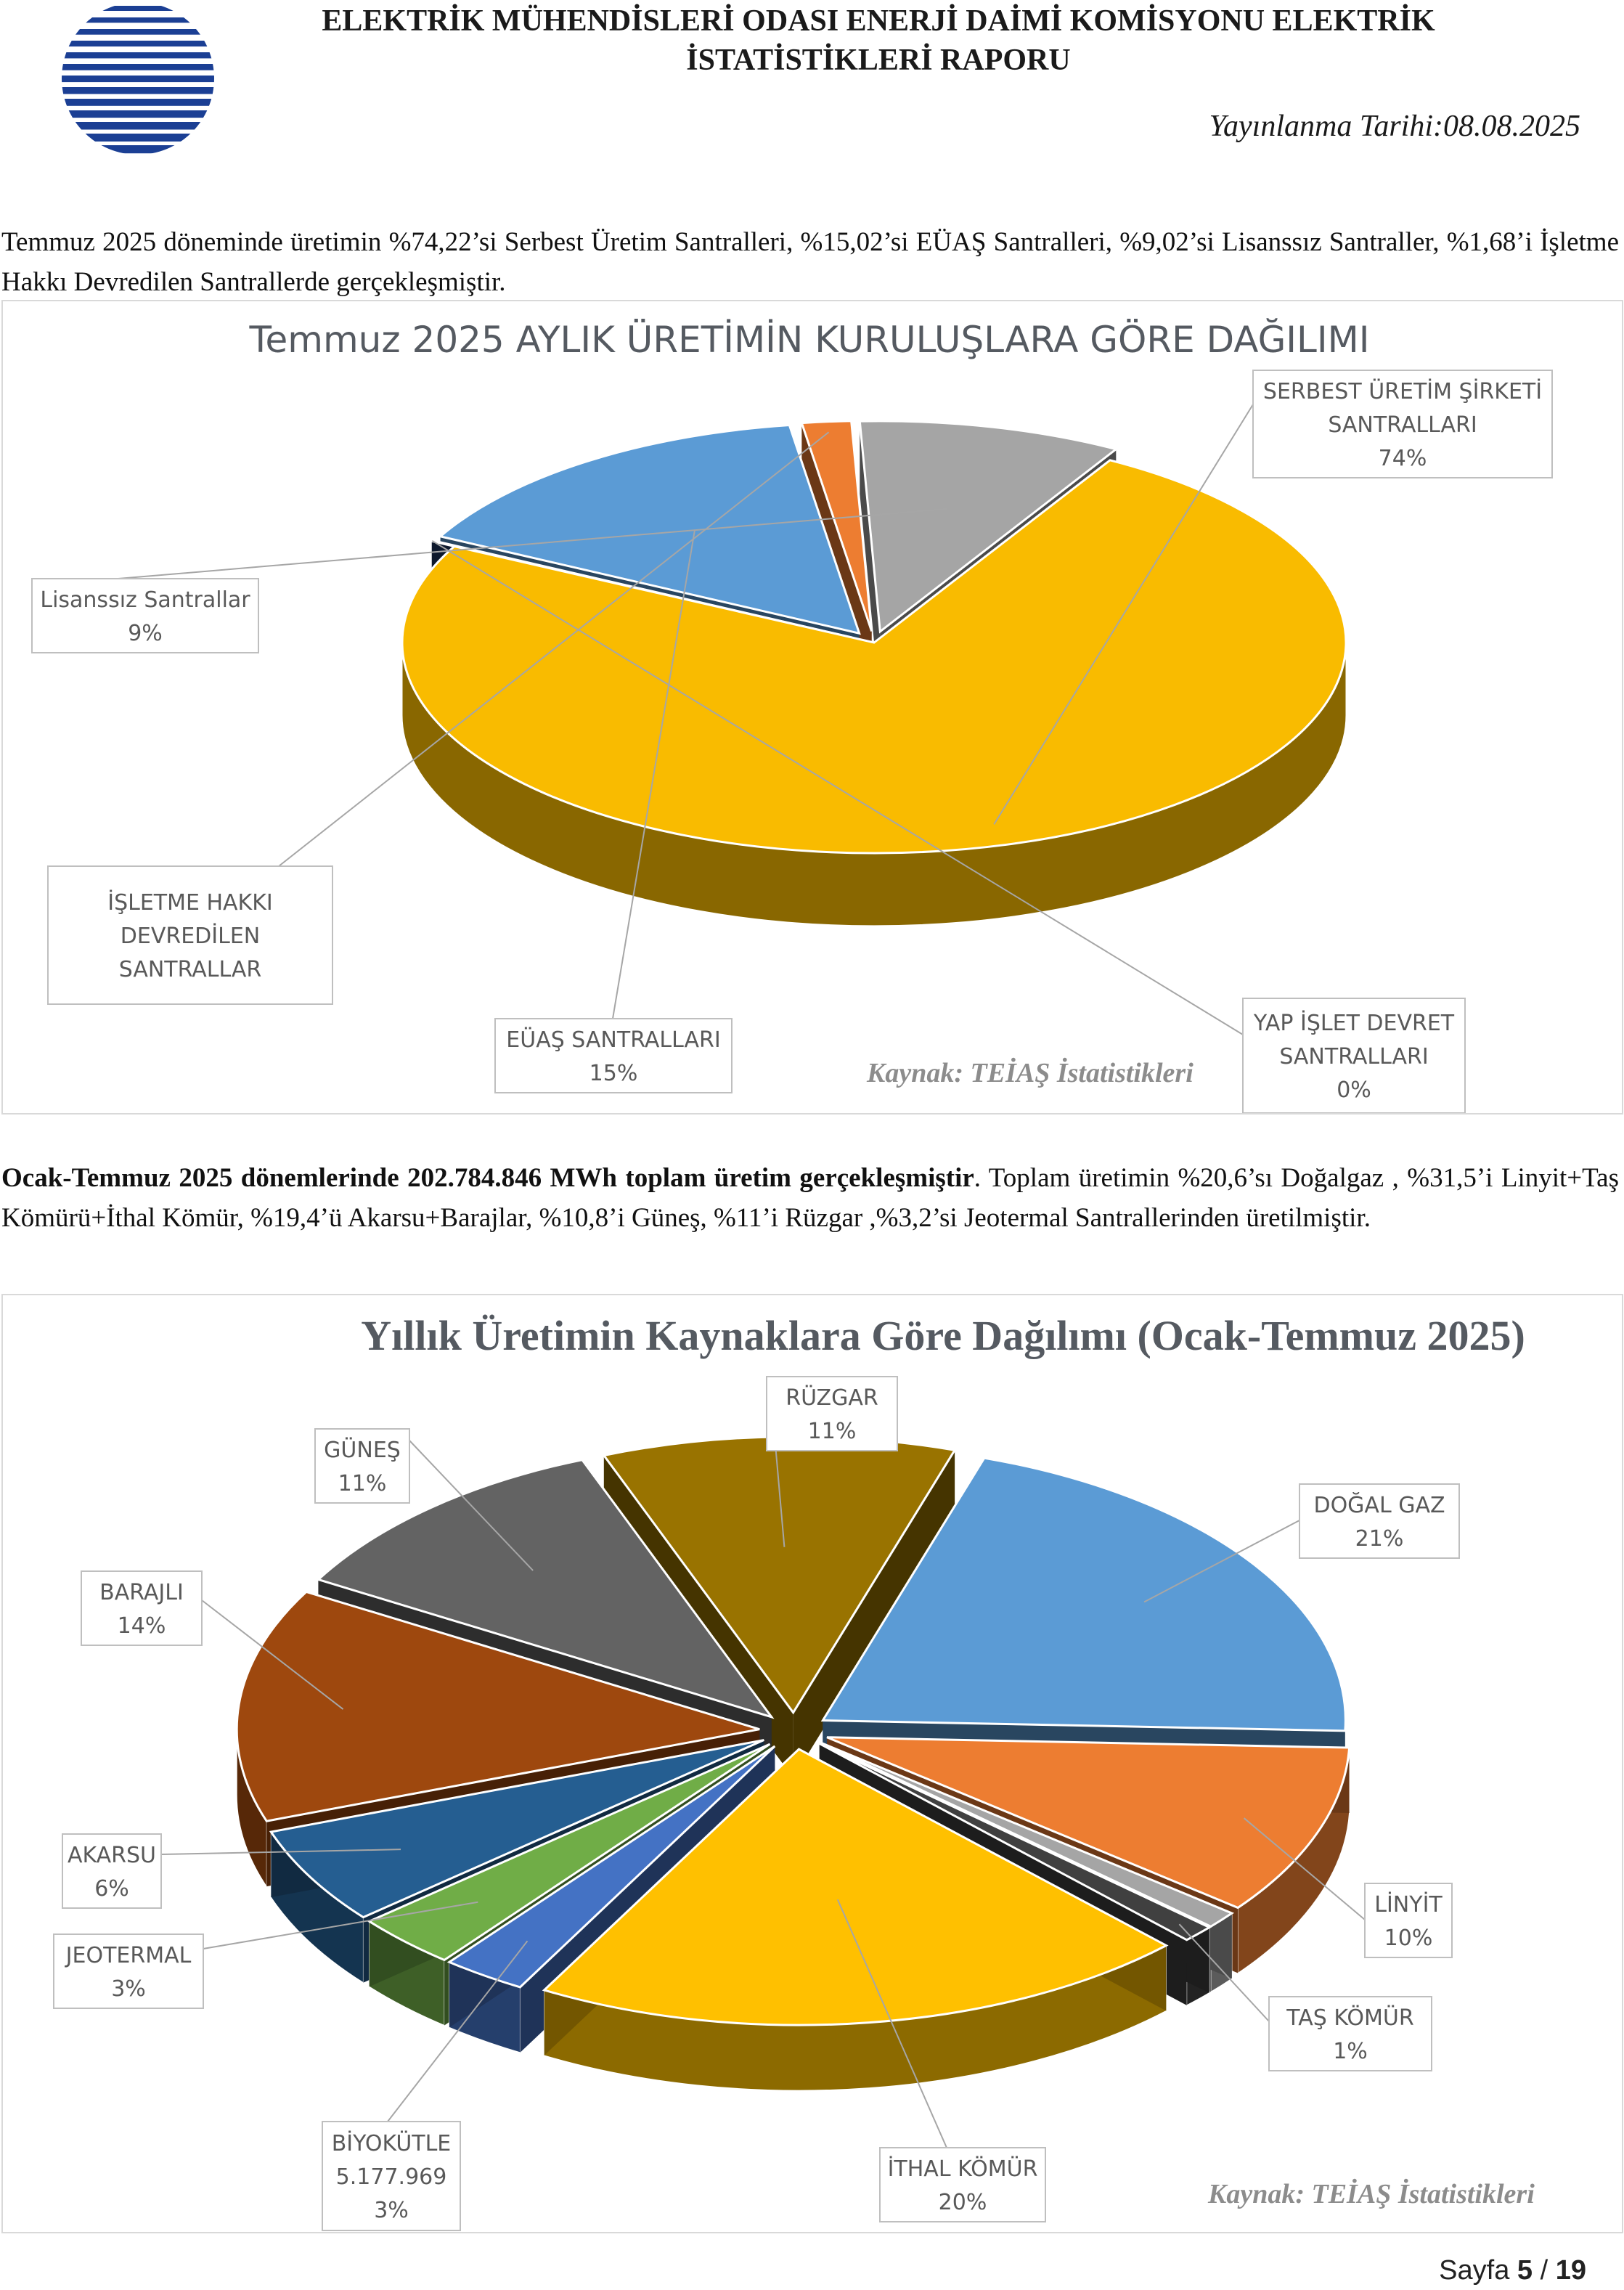  What do you see at coordinates (613, 1040) in the screenshot?
I see `label-text-0-2-0: EÜAŞ SANTRALLARI` at bounding box center [613, 1040].